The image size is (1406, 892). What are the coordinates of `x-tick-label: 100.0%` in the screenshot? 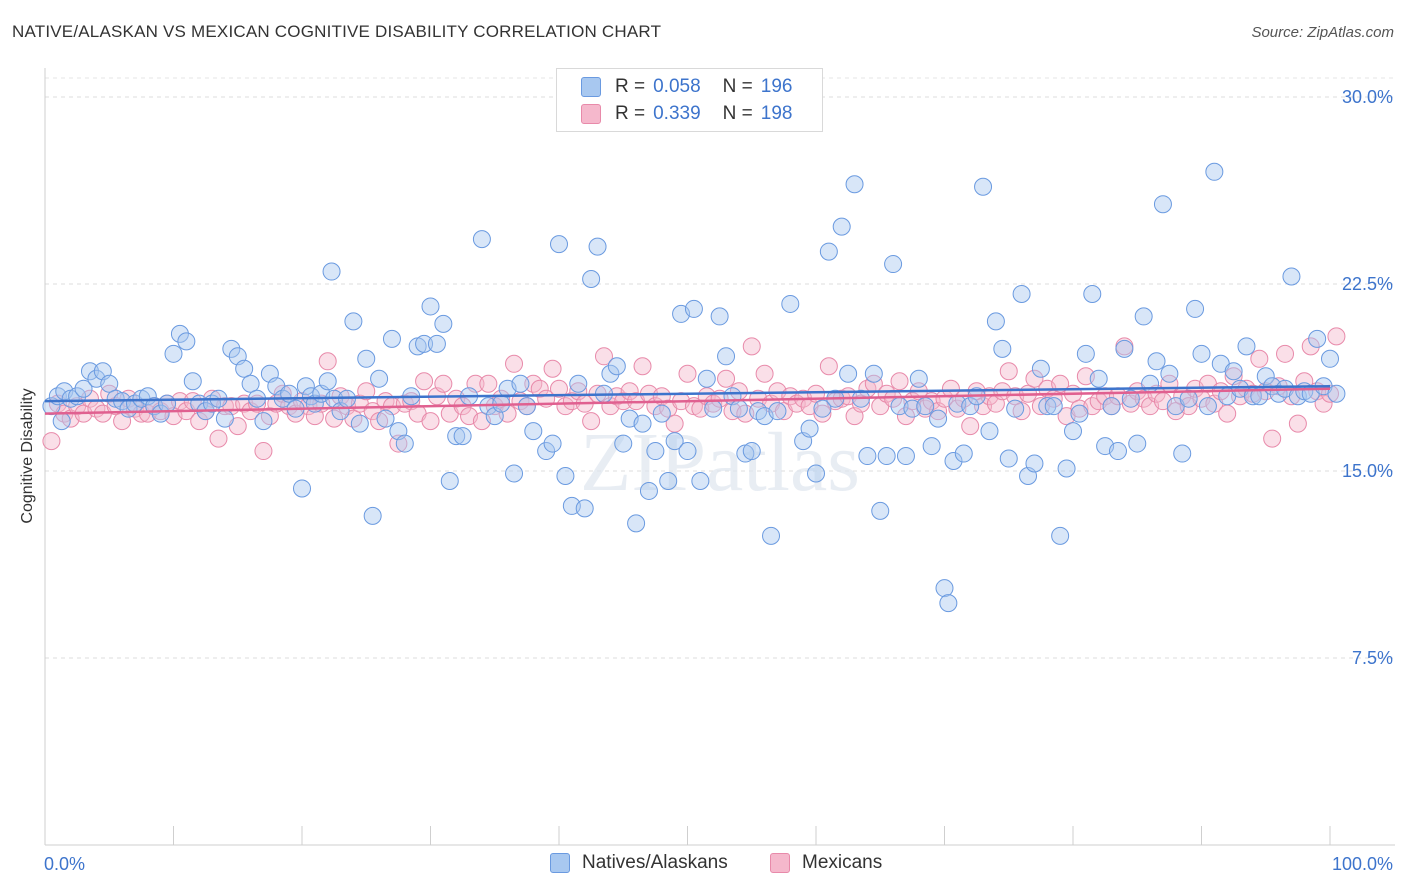 It's located at (1362, 864).